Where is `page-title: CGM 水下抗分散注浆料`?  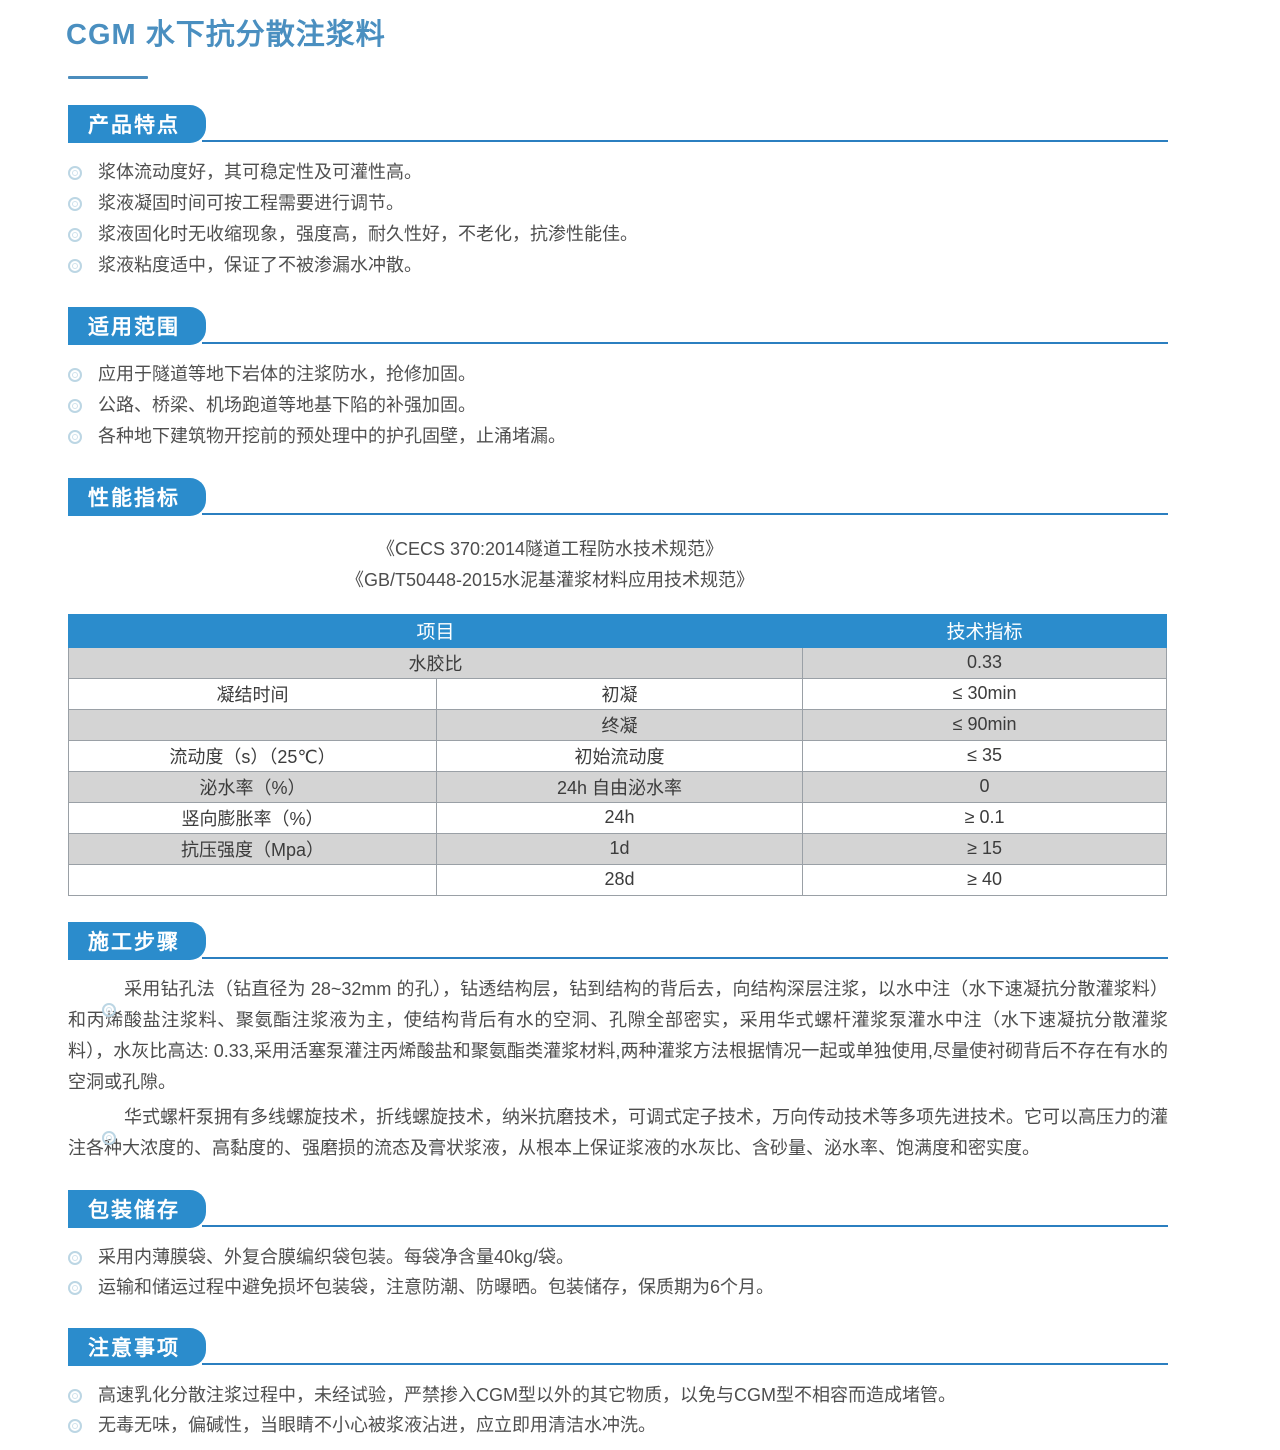 page-title: CGM 水下抗分散注浆料 is located at coordinates (226, 35).